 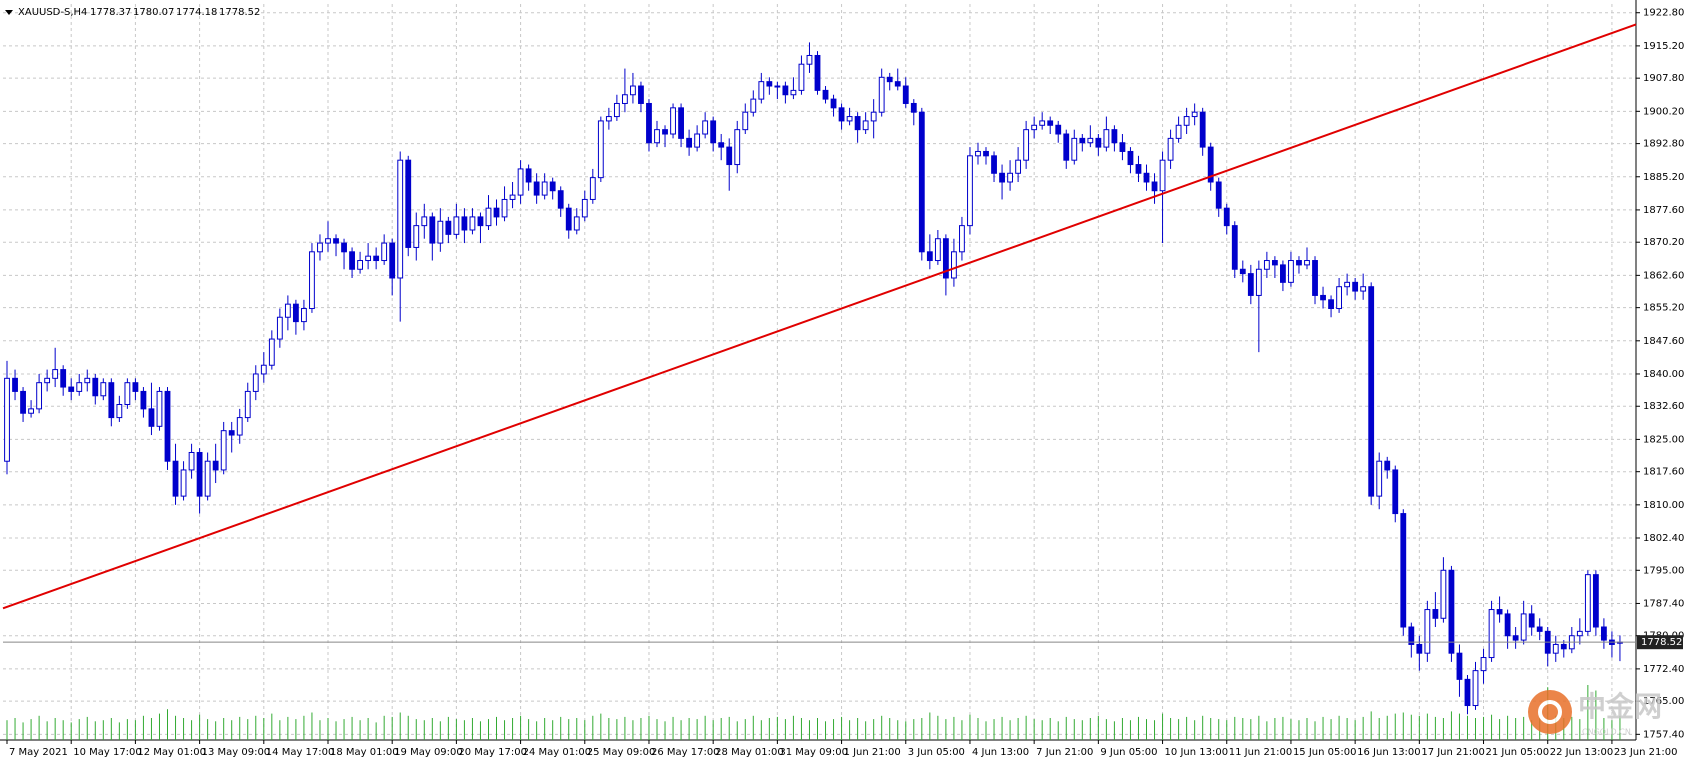 What do you see at coordinates (196, 12) in the screenshot?
I see `low-value: 1774.18` at bounding box center [196, 12].